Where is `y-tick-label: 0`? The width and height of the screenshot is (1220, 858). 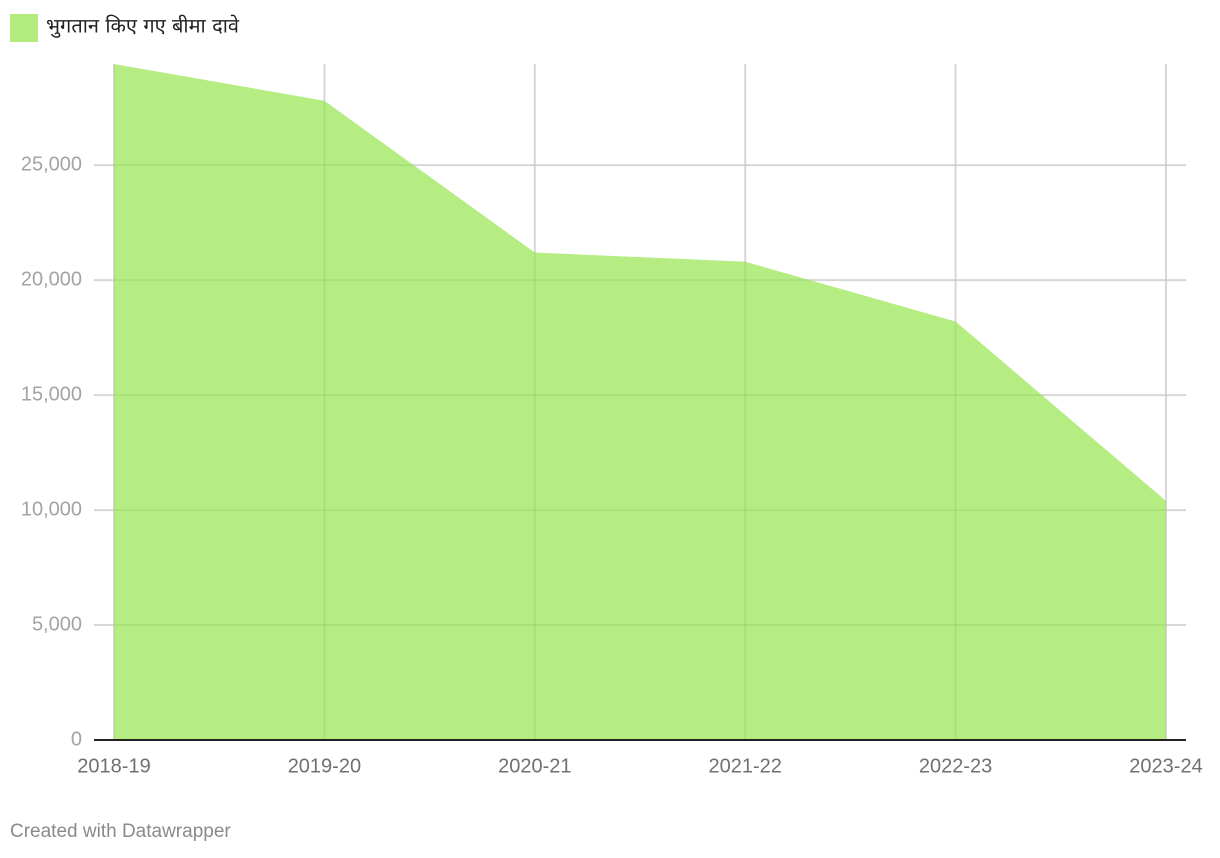
y-tick-label: 0 is located at coordinates (76, 739).